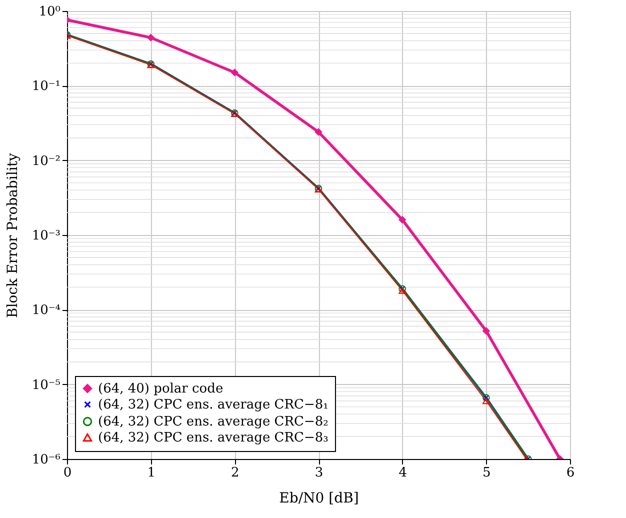 This screenshot has width=626, height=518. What do you see at coordinates (213, 438) in the screenshot?
I see `legend-label: (64, 32) CPC ens. average CRC−8₃` at bounding box center [213, 438].